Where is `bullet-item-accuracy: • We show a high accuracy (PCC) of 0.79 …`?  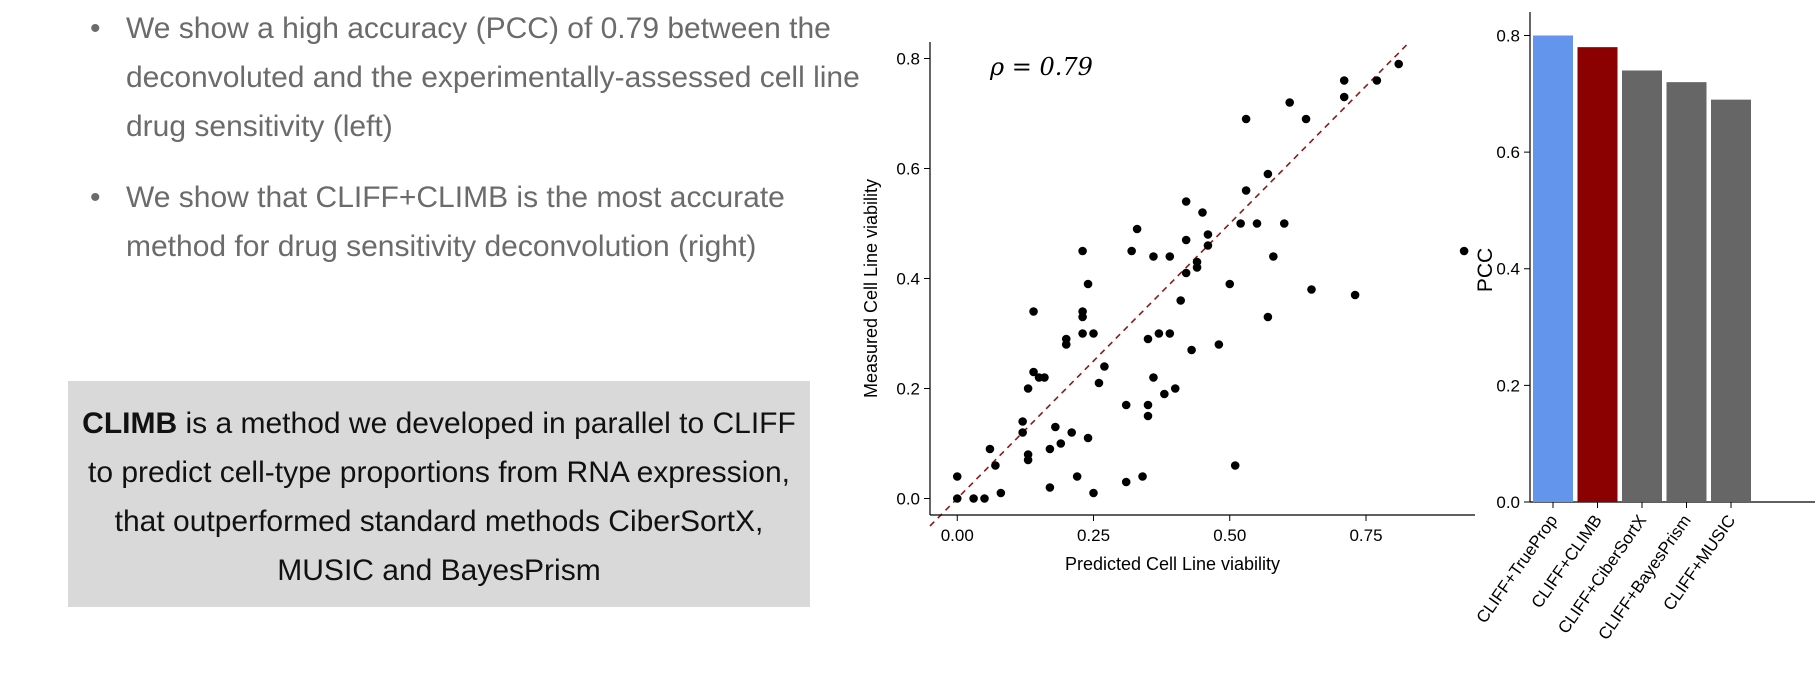 bullet-item-accuracy: • We show a high accuracy (PCC) of 0.79 … is located at coordinates (478, 77).